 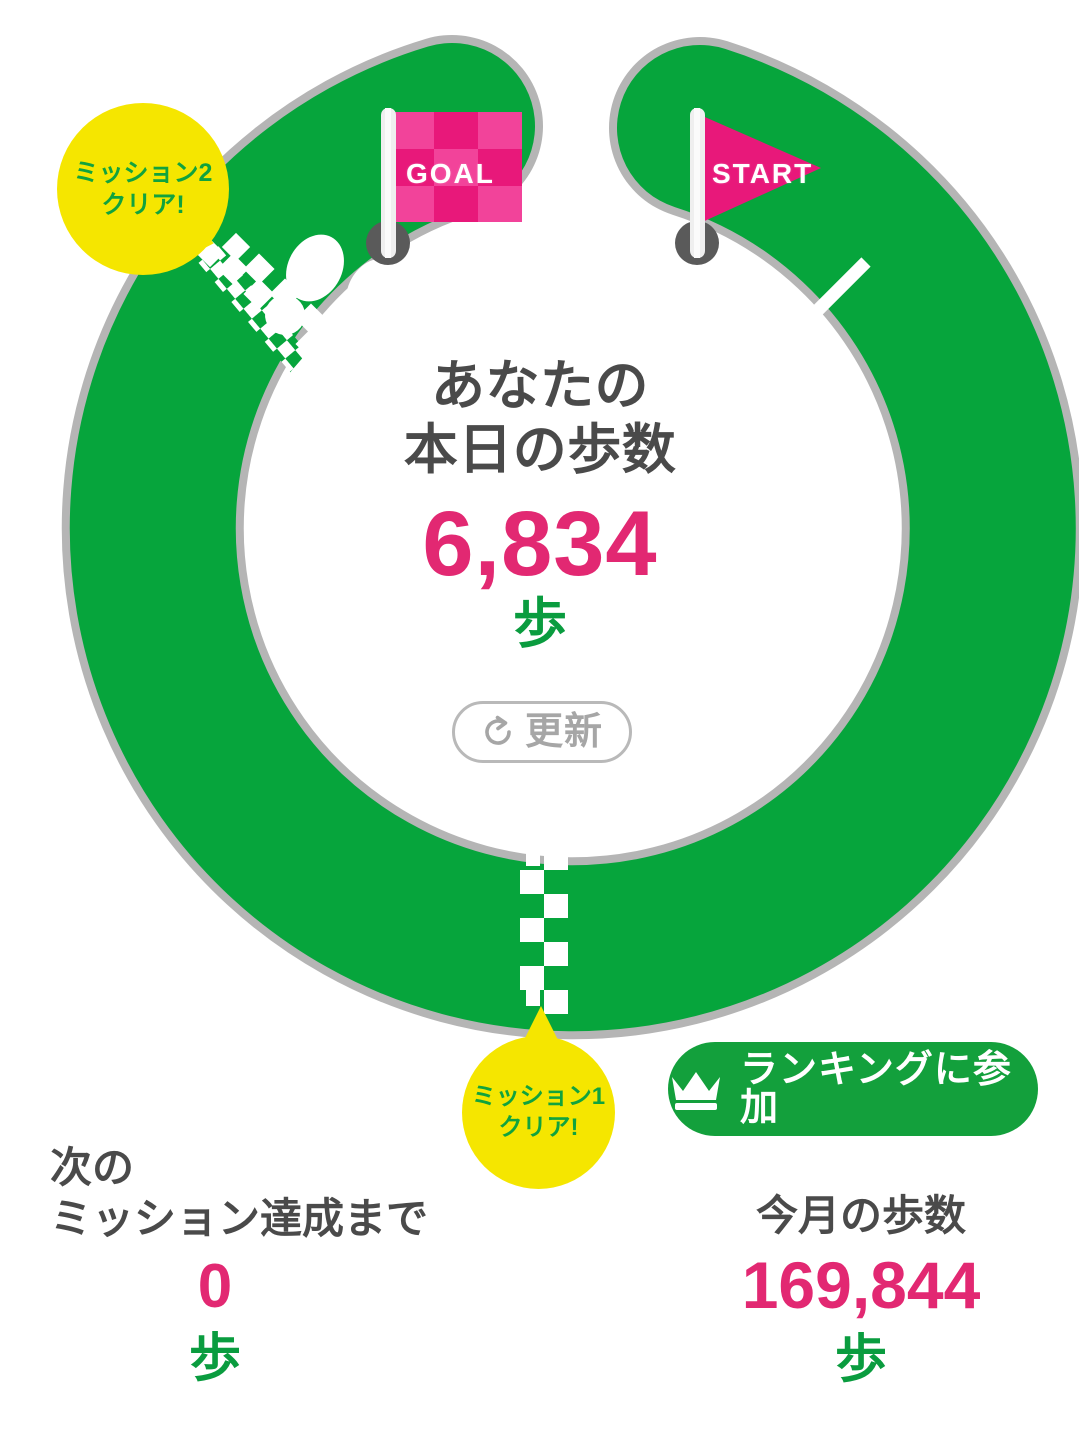 I want to click on start-flag: START, so click(x=753, y=183).